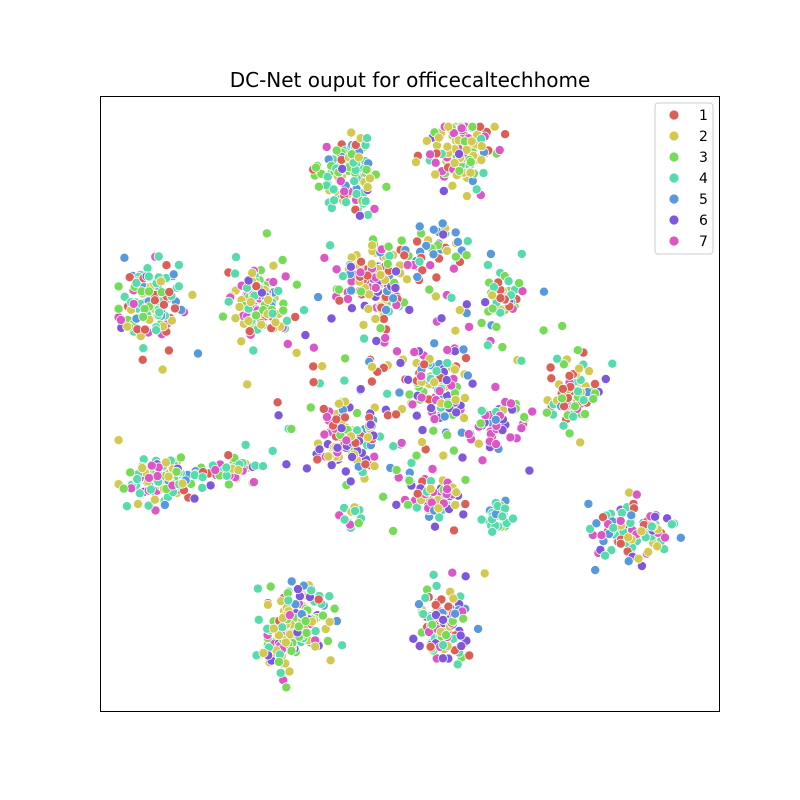  I want to click on legend-label-3: 3, so click(703, 158).